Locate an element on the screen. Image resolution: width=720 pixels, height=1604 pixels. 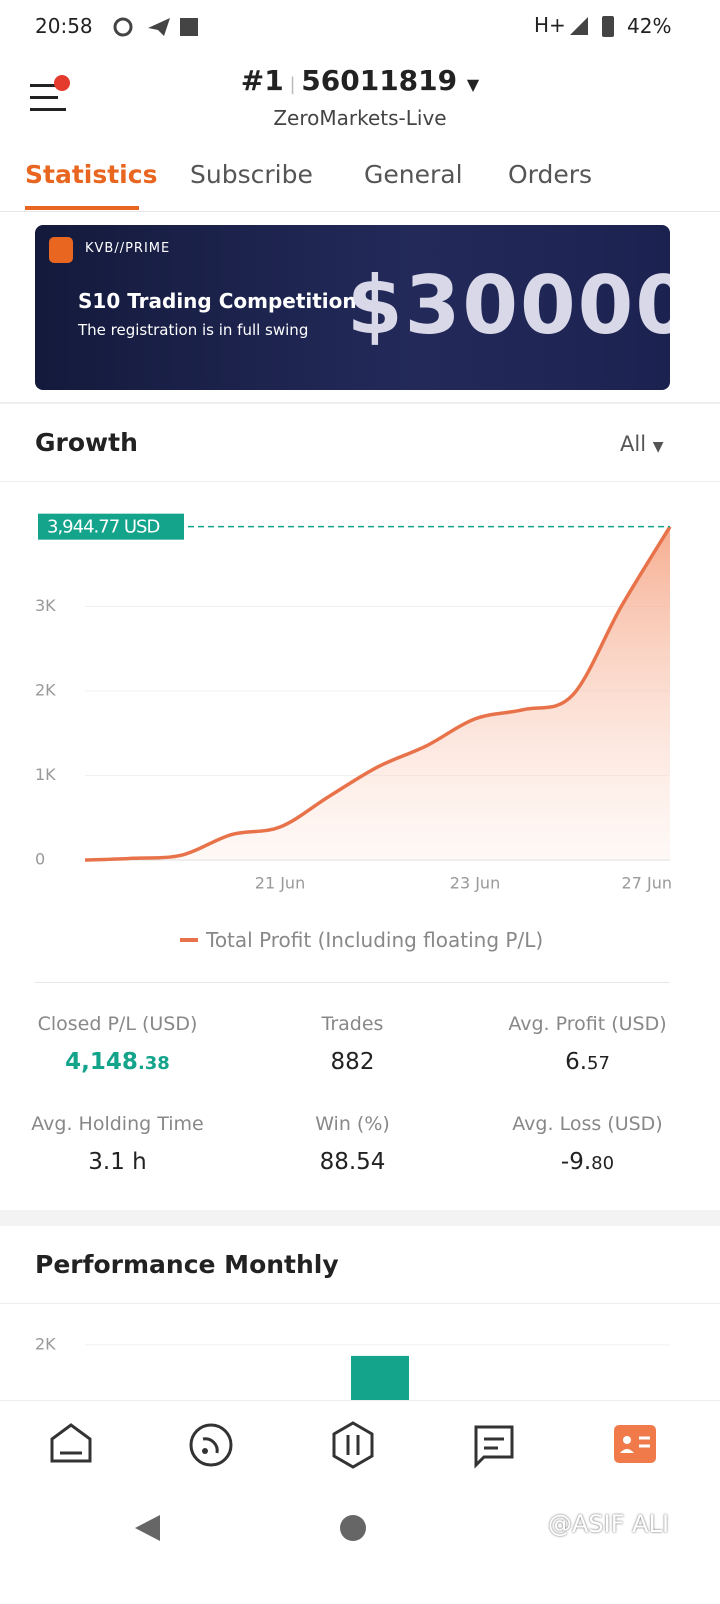
stat: Closed P/L (USD) 4,148.38 is located at coordinates (117, 1044).